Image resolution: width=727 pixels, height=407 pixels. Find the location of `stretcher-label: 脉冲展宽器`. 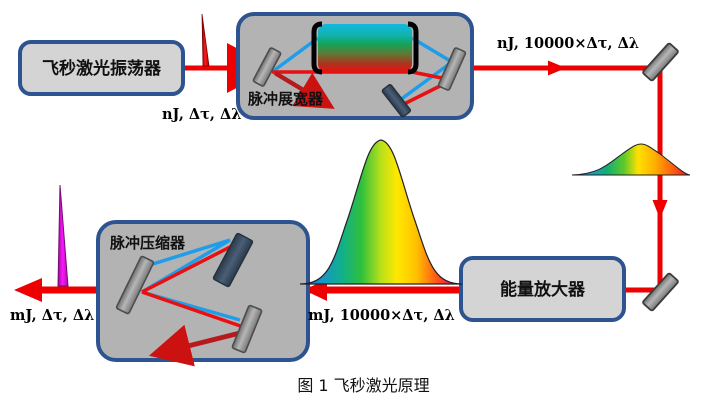

stretcher-label: 脉冲展宽器 is located at coordinates (285, 99).